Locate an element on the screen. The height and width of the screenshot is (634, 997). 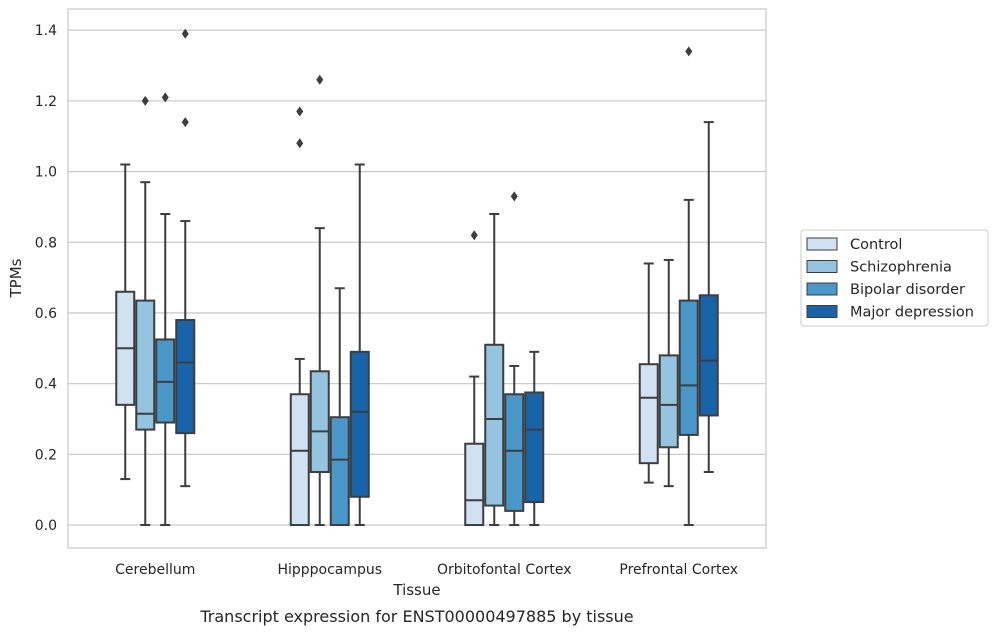
y-tick-label: 0.4 is located at coordinates (46, 385).